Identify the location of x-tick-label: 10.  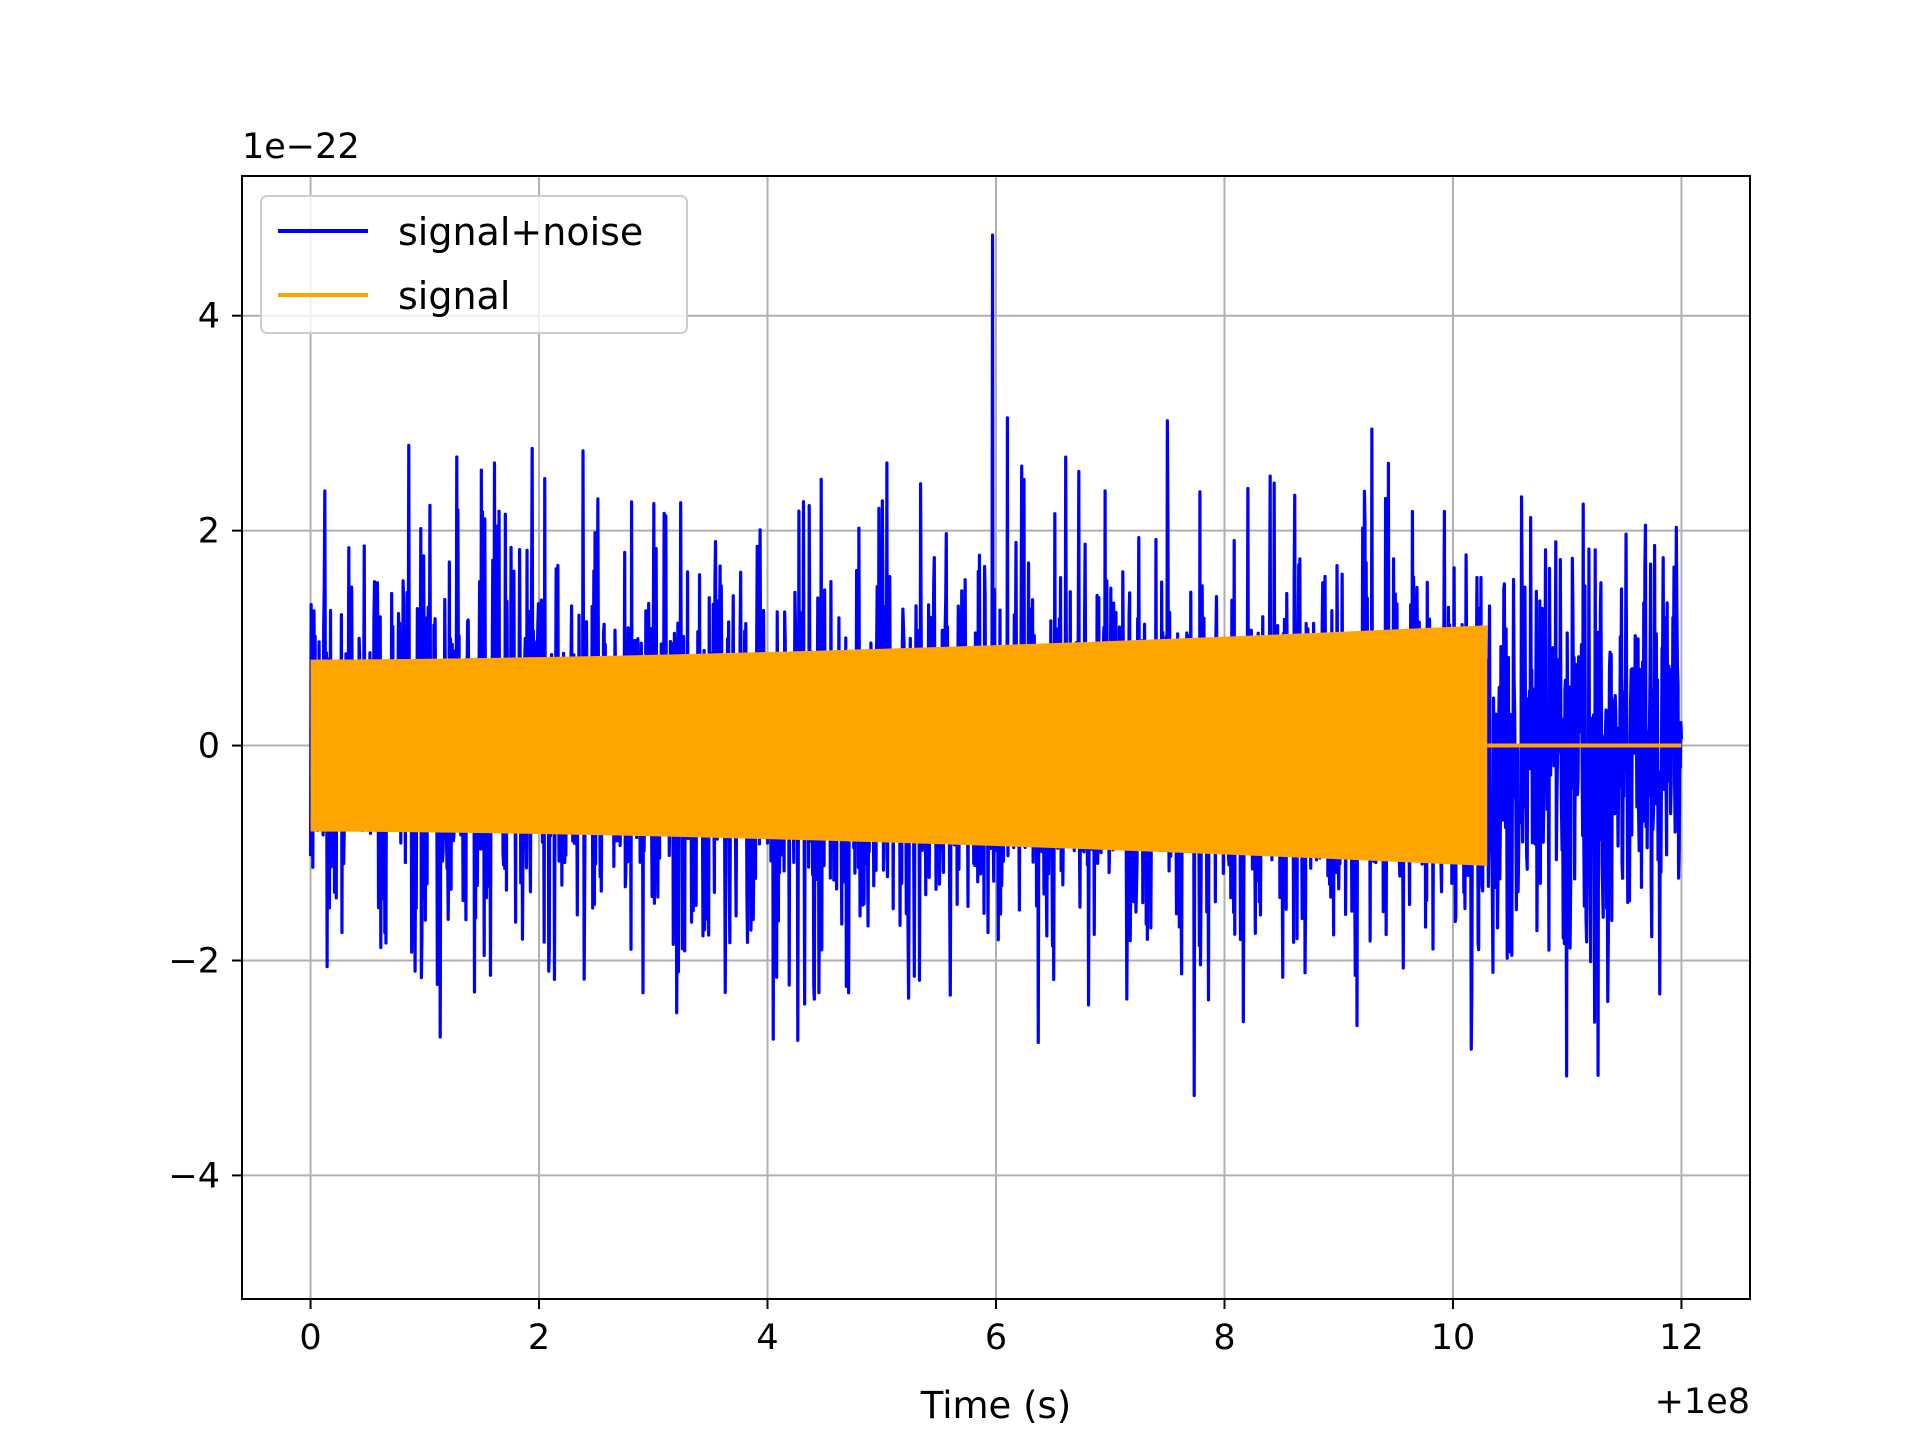
(1453, 1338).